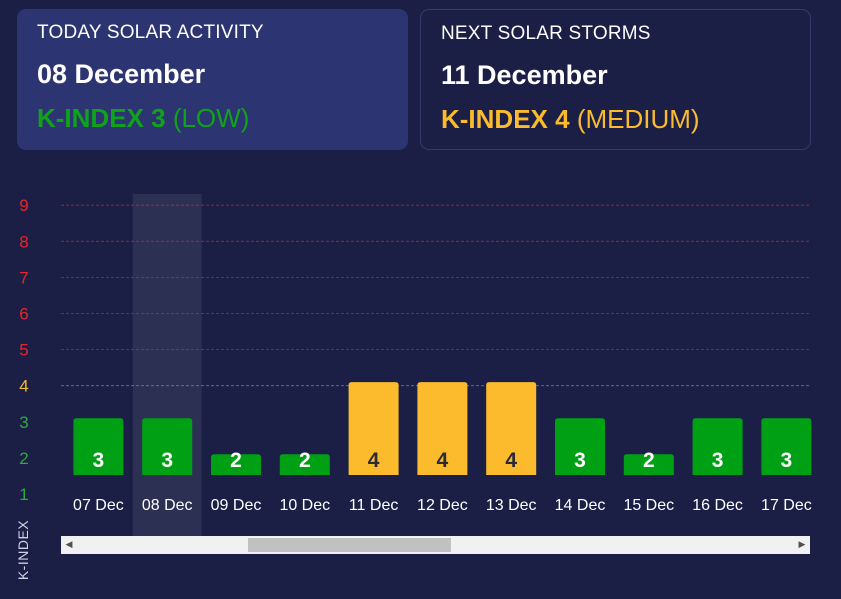 The image size is (841, 599). What do you see at coordinates (69, 545) in the screenshot?
I see `scroll-left-arrow-icon: ◀` at bounding box center [69, 545].